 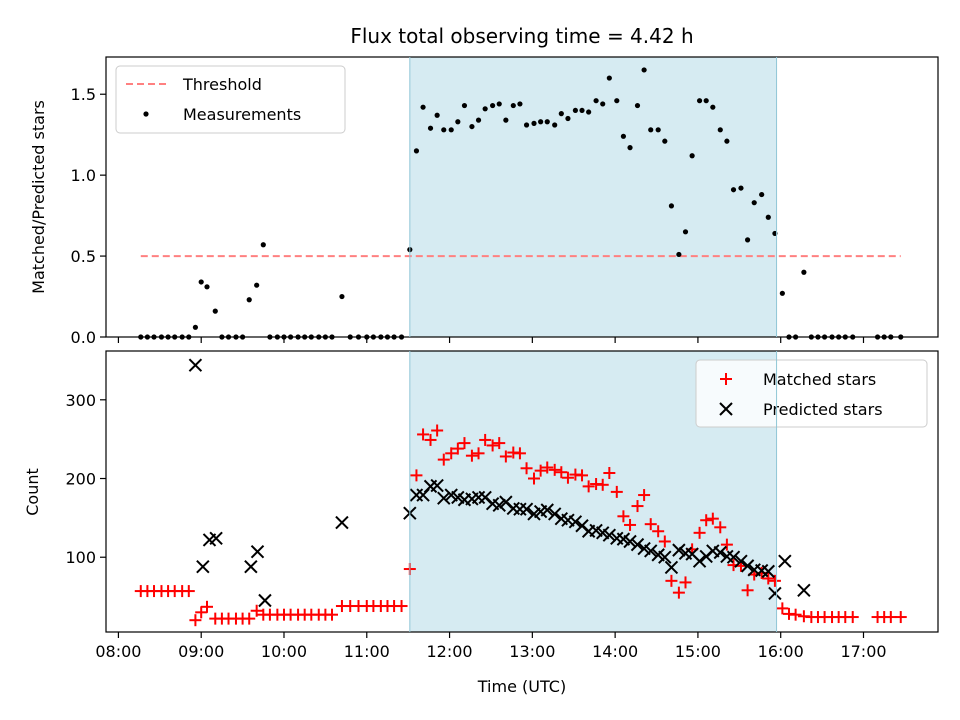 What do you see at coordinates (80, 400) in the screenshot?
I see `bottom-y-tick-label: 300` at bounding box center [80, 400].